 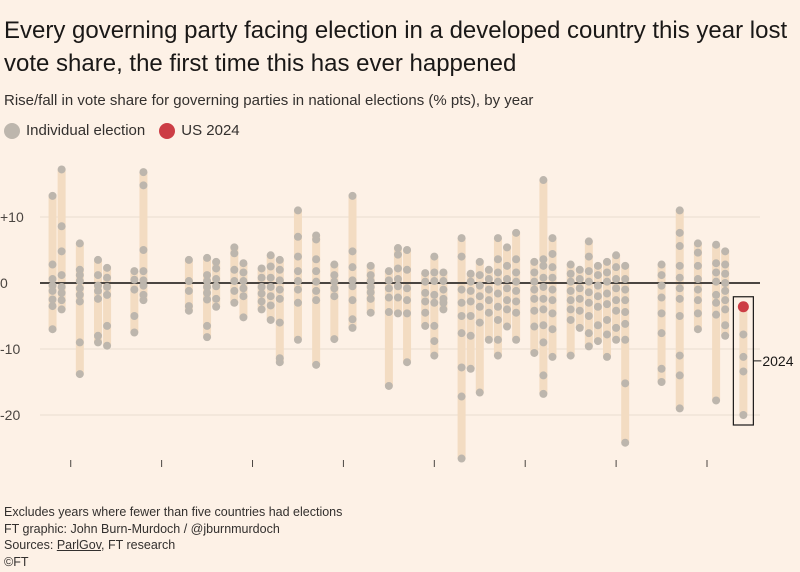 What do you see at coordinates (4, 283) in the screenshot?
I see `y-tick-label: 0` at bounding box center [4, 283].